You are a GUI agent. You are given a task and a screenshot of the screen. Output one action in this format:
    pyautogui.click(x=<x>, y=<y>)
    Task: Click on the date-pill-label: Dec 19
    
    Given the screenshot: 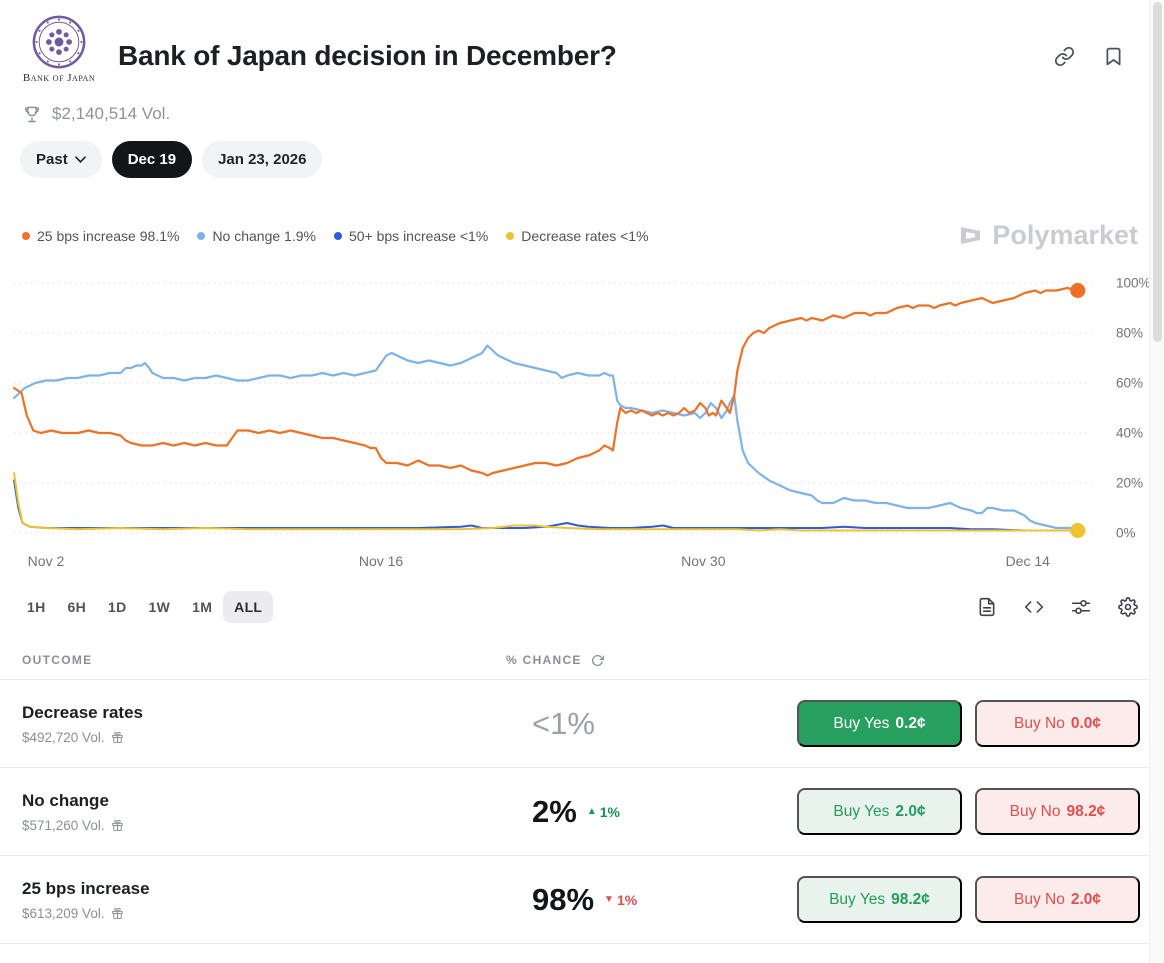 What is the action you would take?
    pyautogui.click(x=152, y=159)
    